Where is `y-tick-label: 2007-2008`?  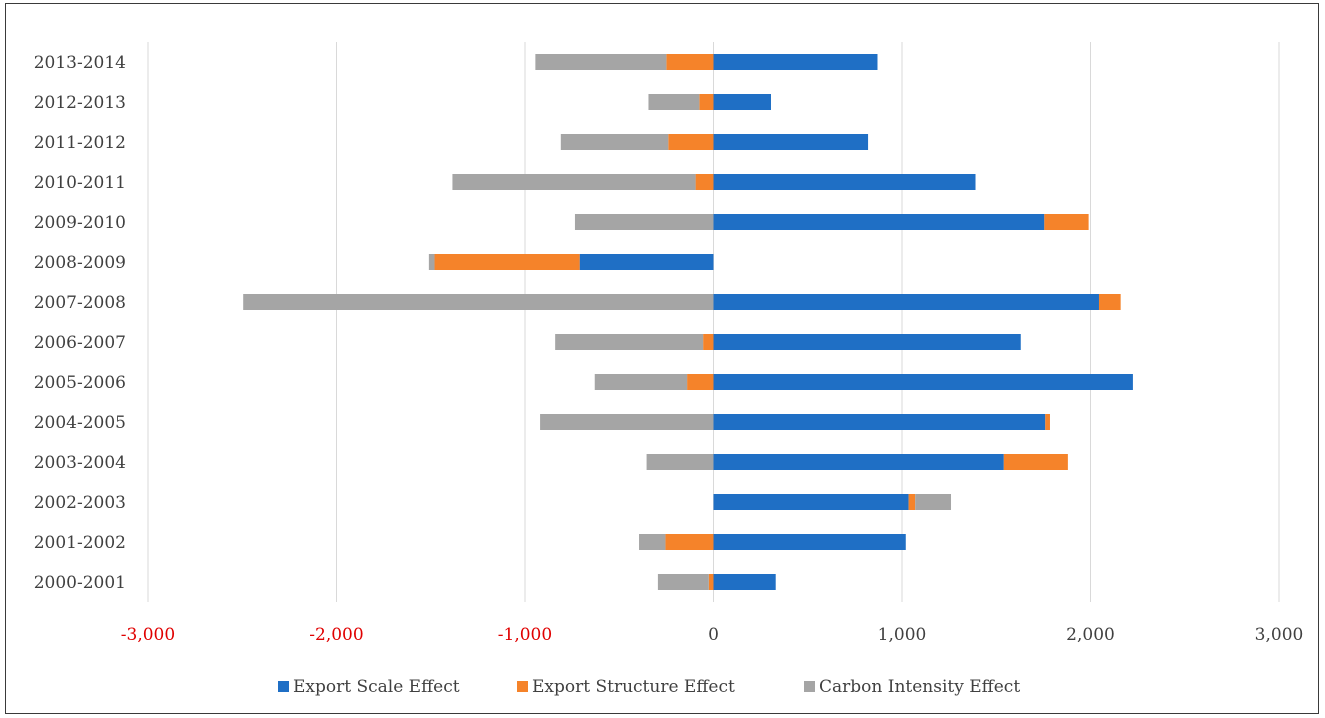 y-tick-label: 2007-2008 is located at coordinates (80, 303).